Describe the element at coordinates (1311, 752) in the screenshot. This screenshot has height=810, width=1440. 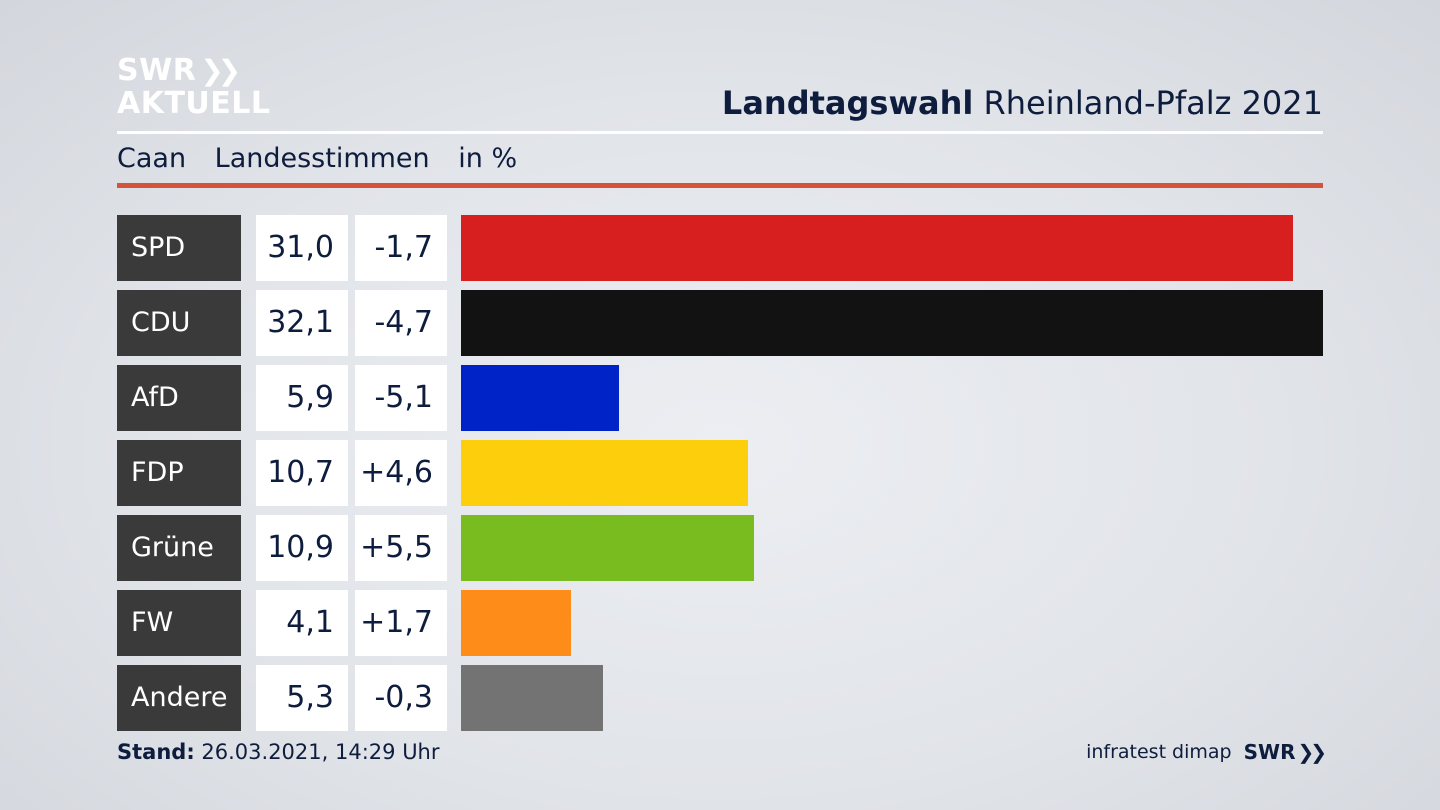
I see `footer-chevron-icon: ❯❯` at that location.